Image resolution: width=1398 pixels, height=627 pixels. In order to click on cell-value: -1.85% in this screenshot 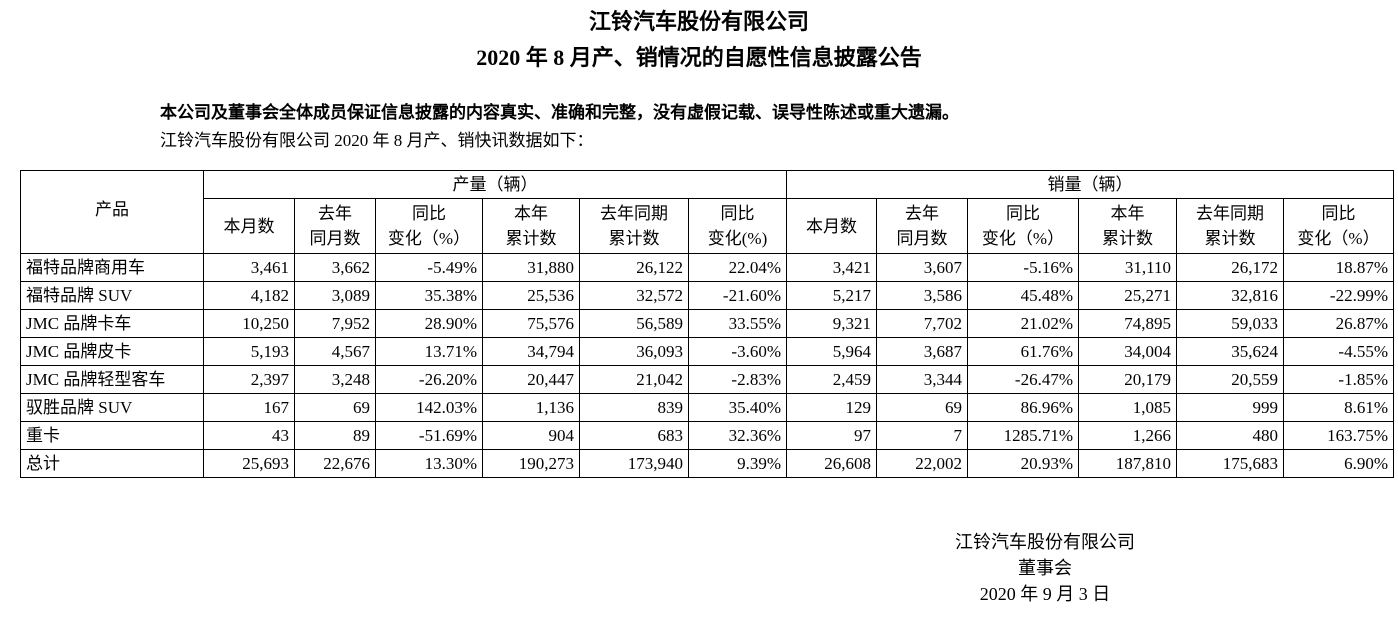, I will do `click(1338, 379)`.